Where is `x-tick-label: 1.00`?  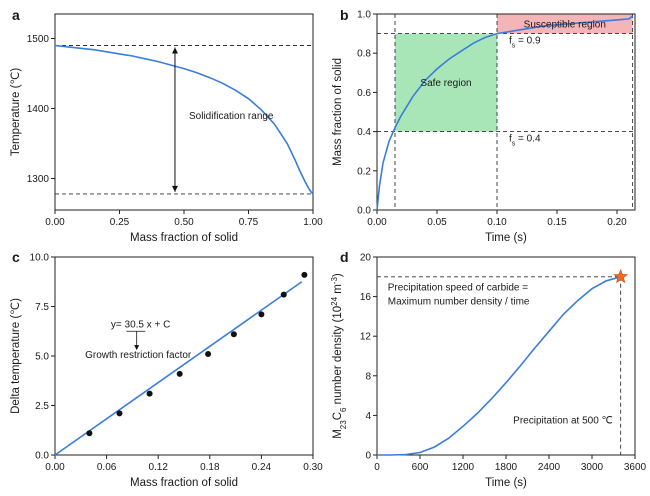
x-tick-label: 1.00 is located at coordinates (313, 222).